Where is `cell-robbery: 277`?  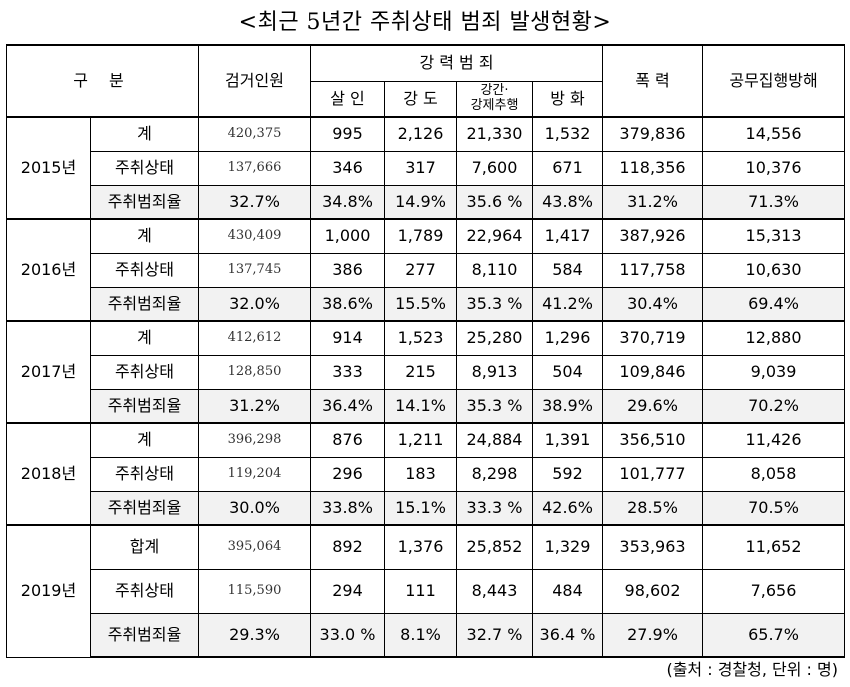 cell-robbery: 277 is located at coordinates (420, 270).